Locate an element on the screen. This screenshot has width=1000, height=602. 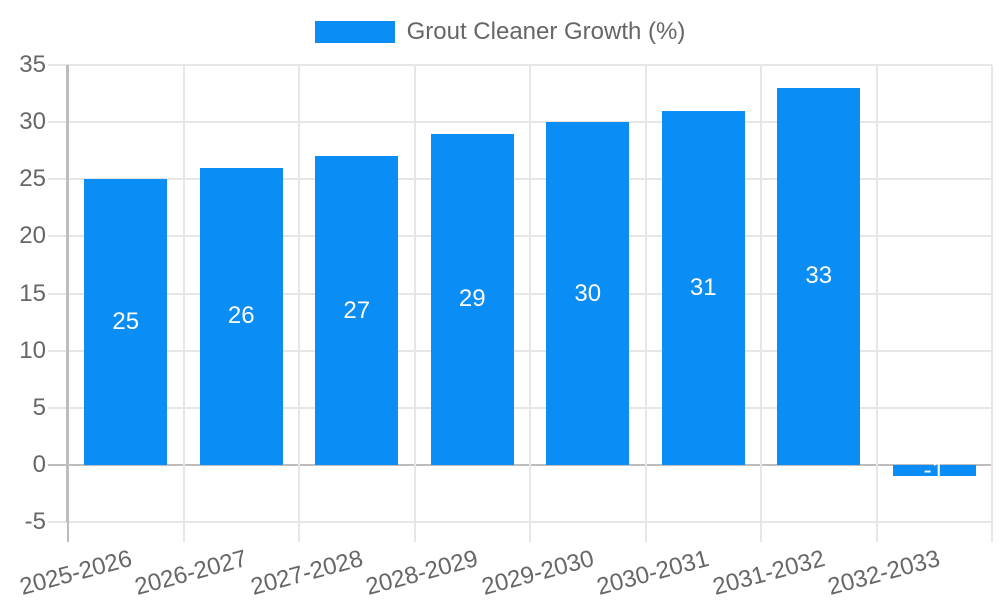
x-tick-label-text: 2025-2026 is located at coordinates (75, 573).